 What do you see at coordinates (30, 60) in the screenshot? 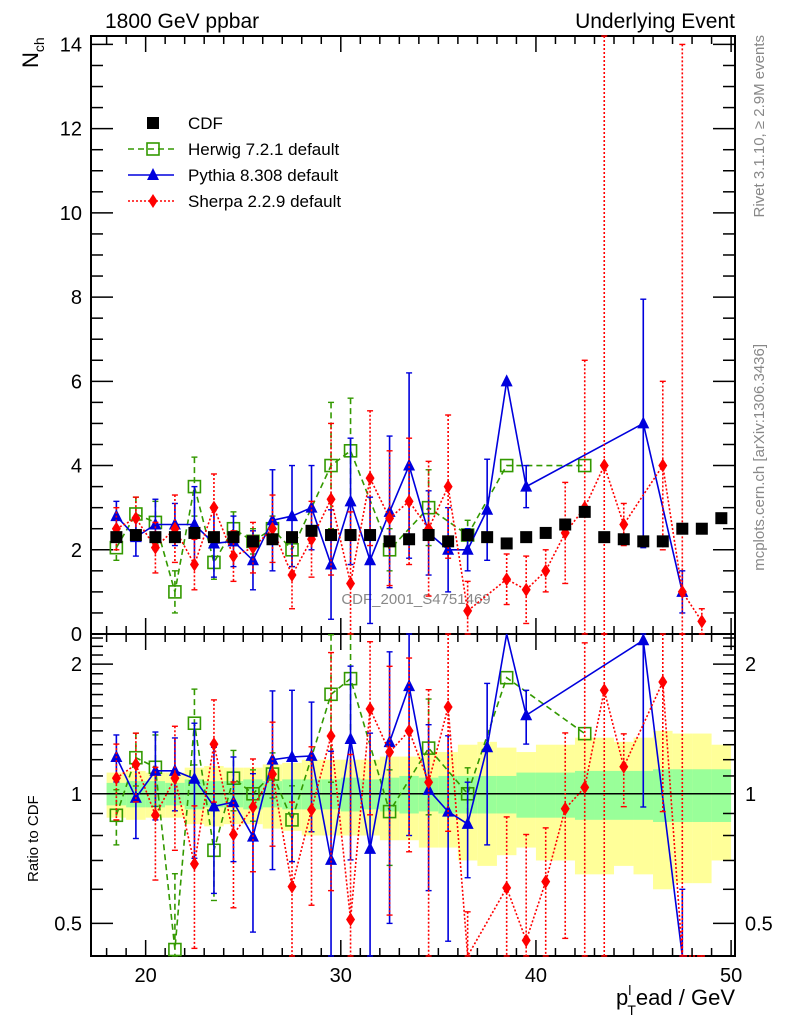
I see `y-axis-label-main: N` at bounding box center [30, 60].